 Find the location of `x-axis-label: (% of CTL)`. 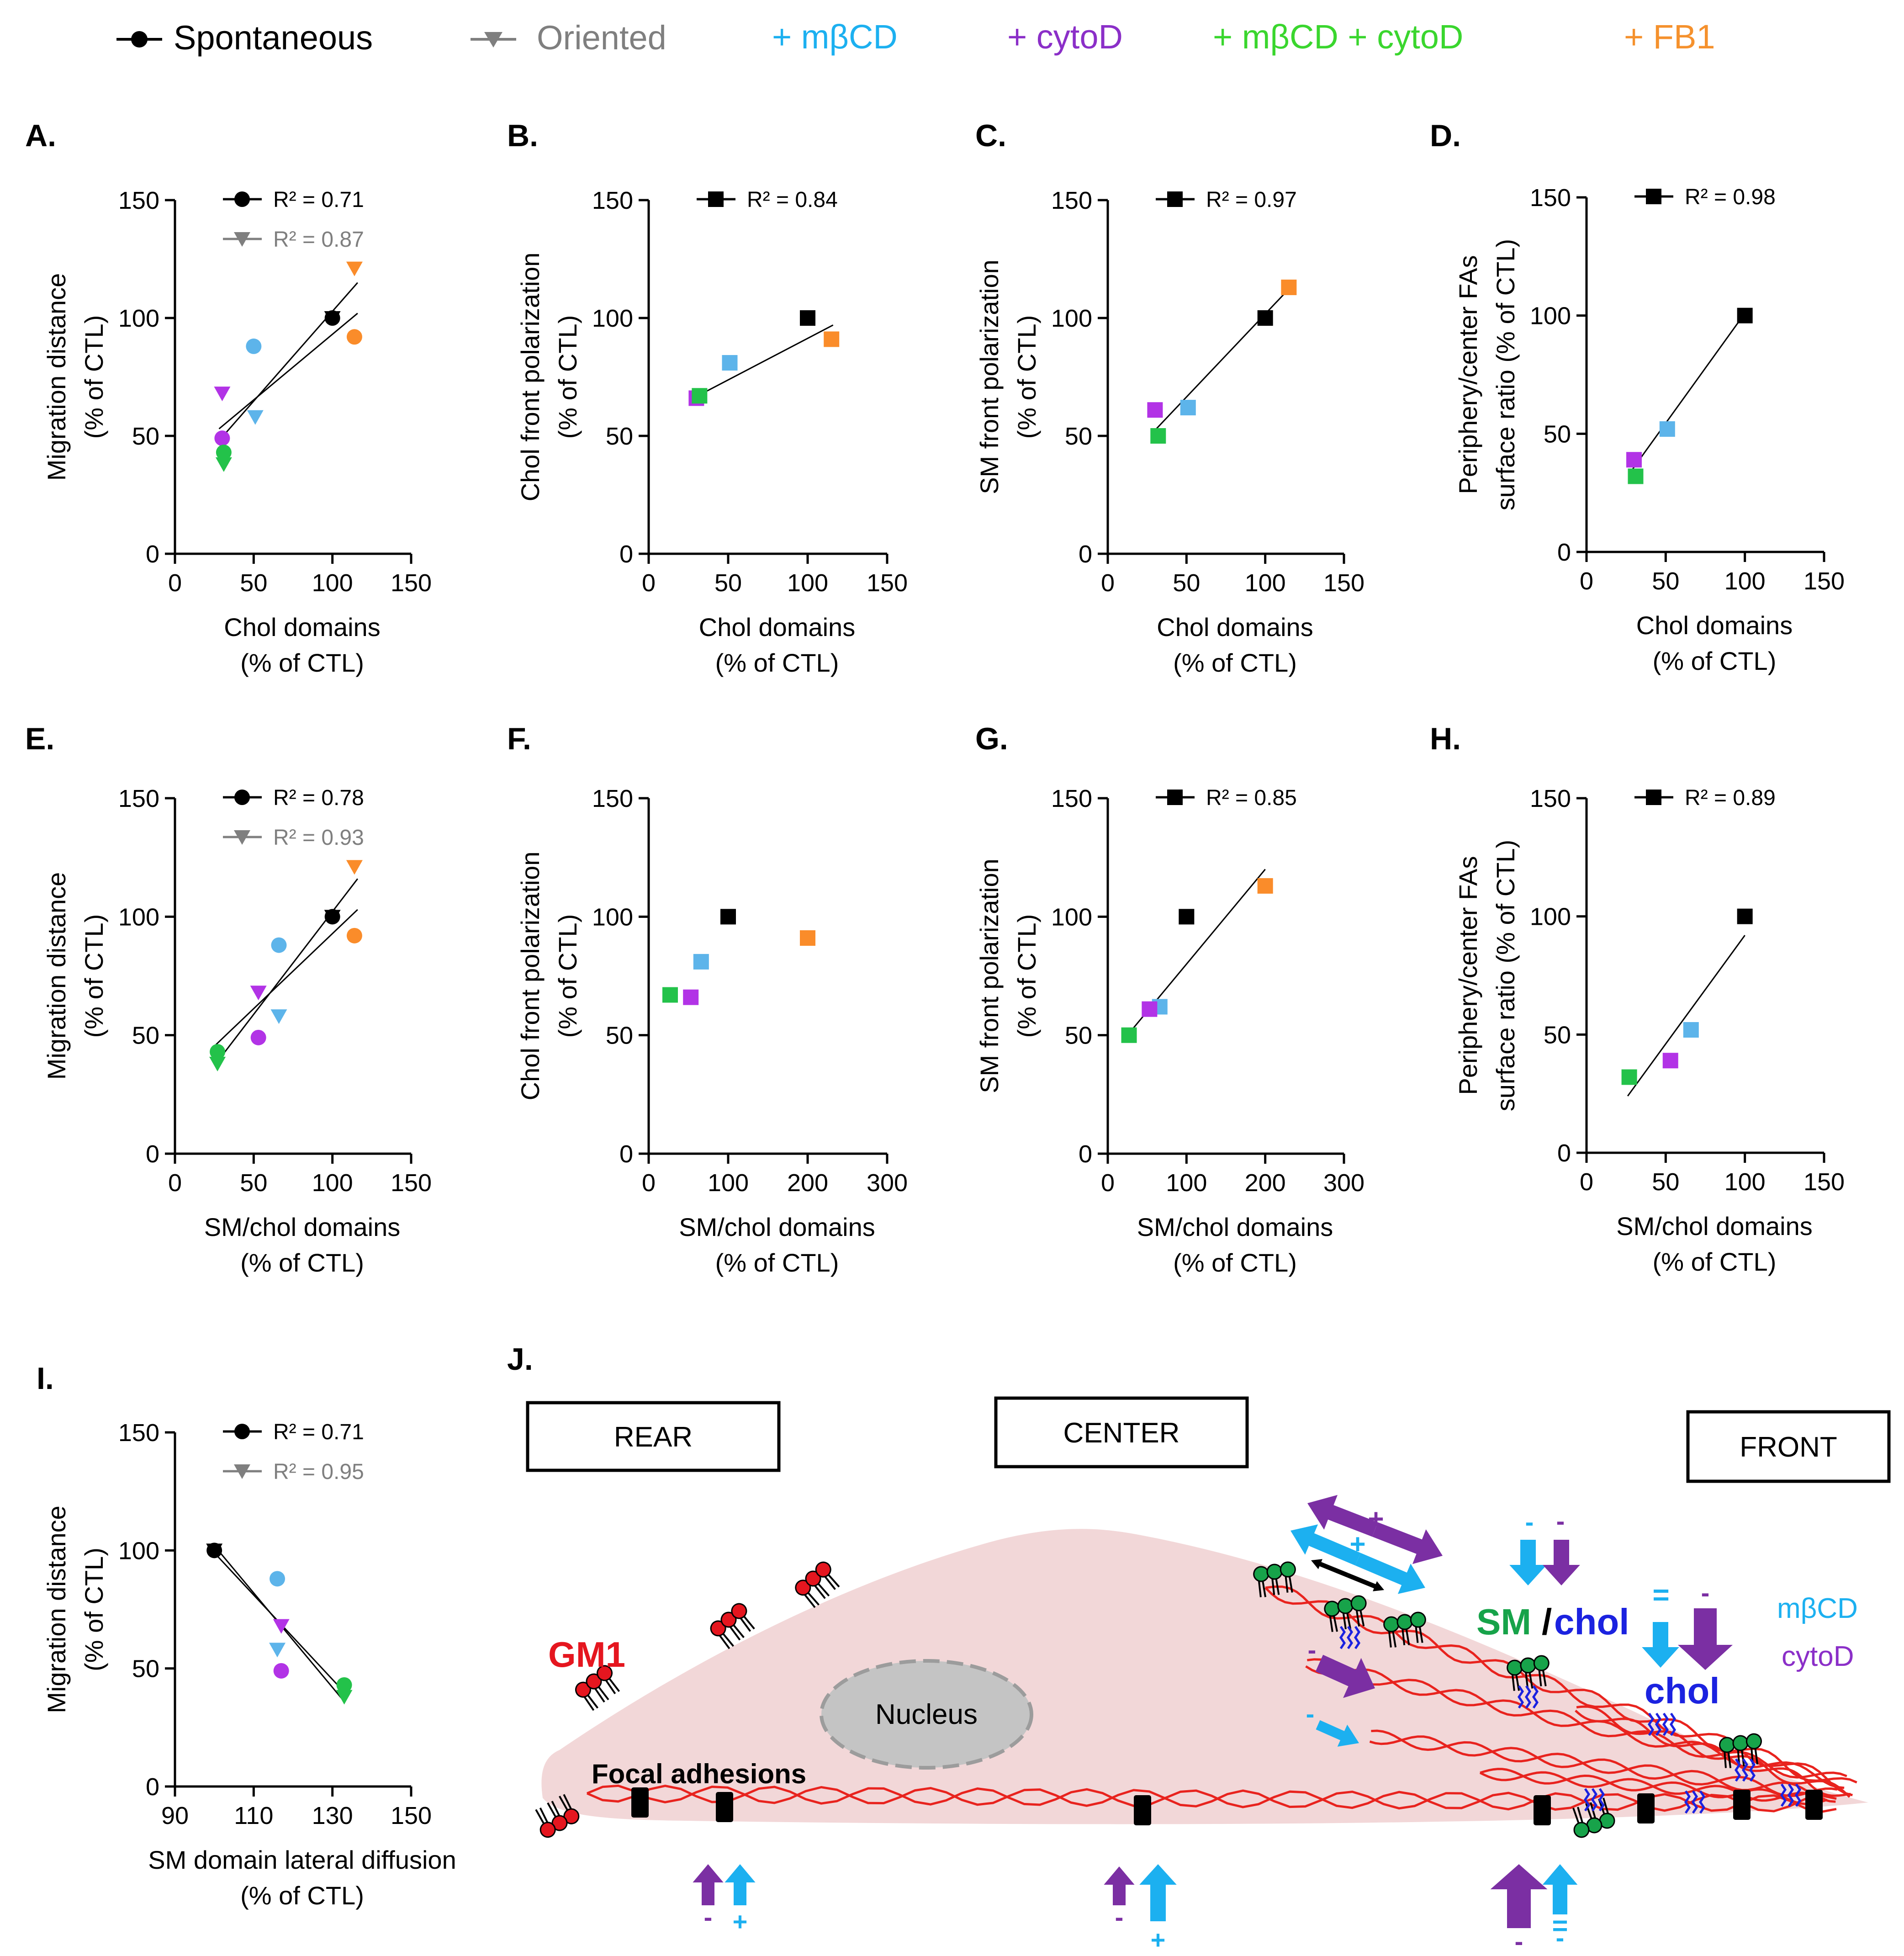

x-axis-label: (% of CTL) is located at coordinates (1715, 1261).